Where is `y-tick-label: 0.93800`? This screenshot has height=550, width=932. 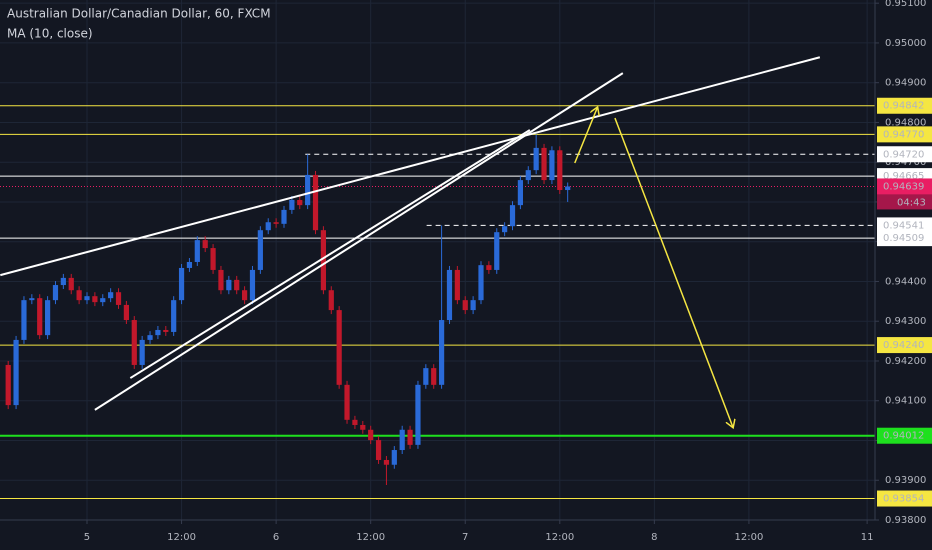
y-tick-label: 0.93800 is located at coordinates (905, 520).